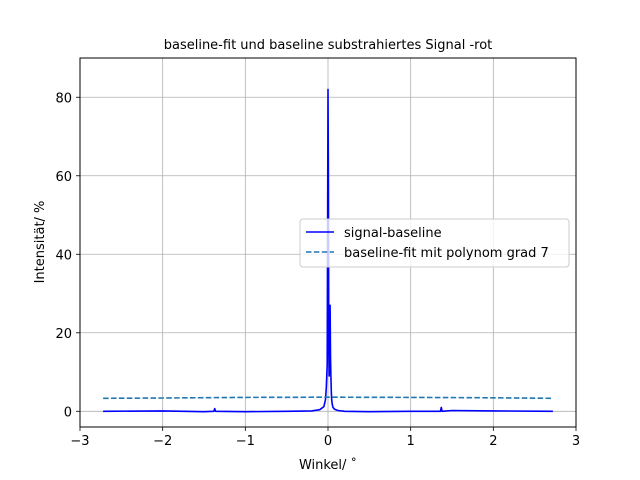 The image size is (640, 480). Describe the element at coordinates (63, 334) in the screenshot. I see `y-tick-label: 20` at that location.